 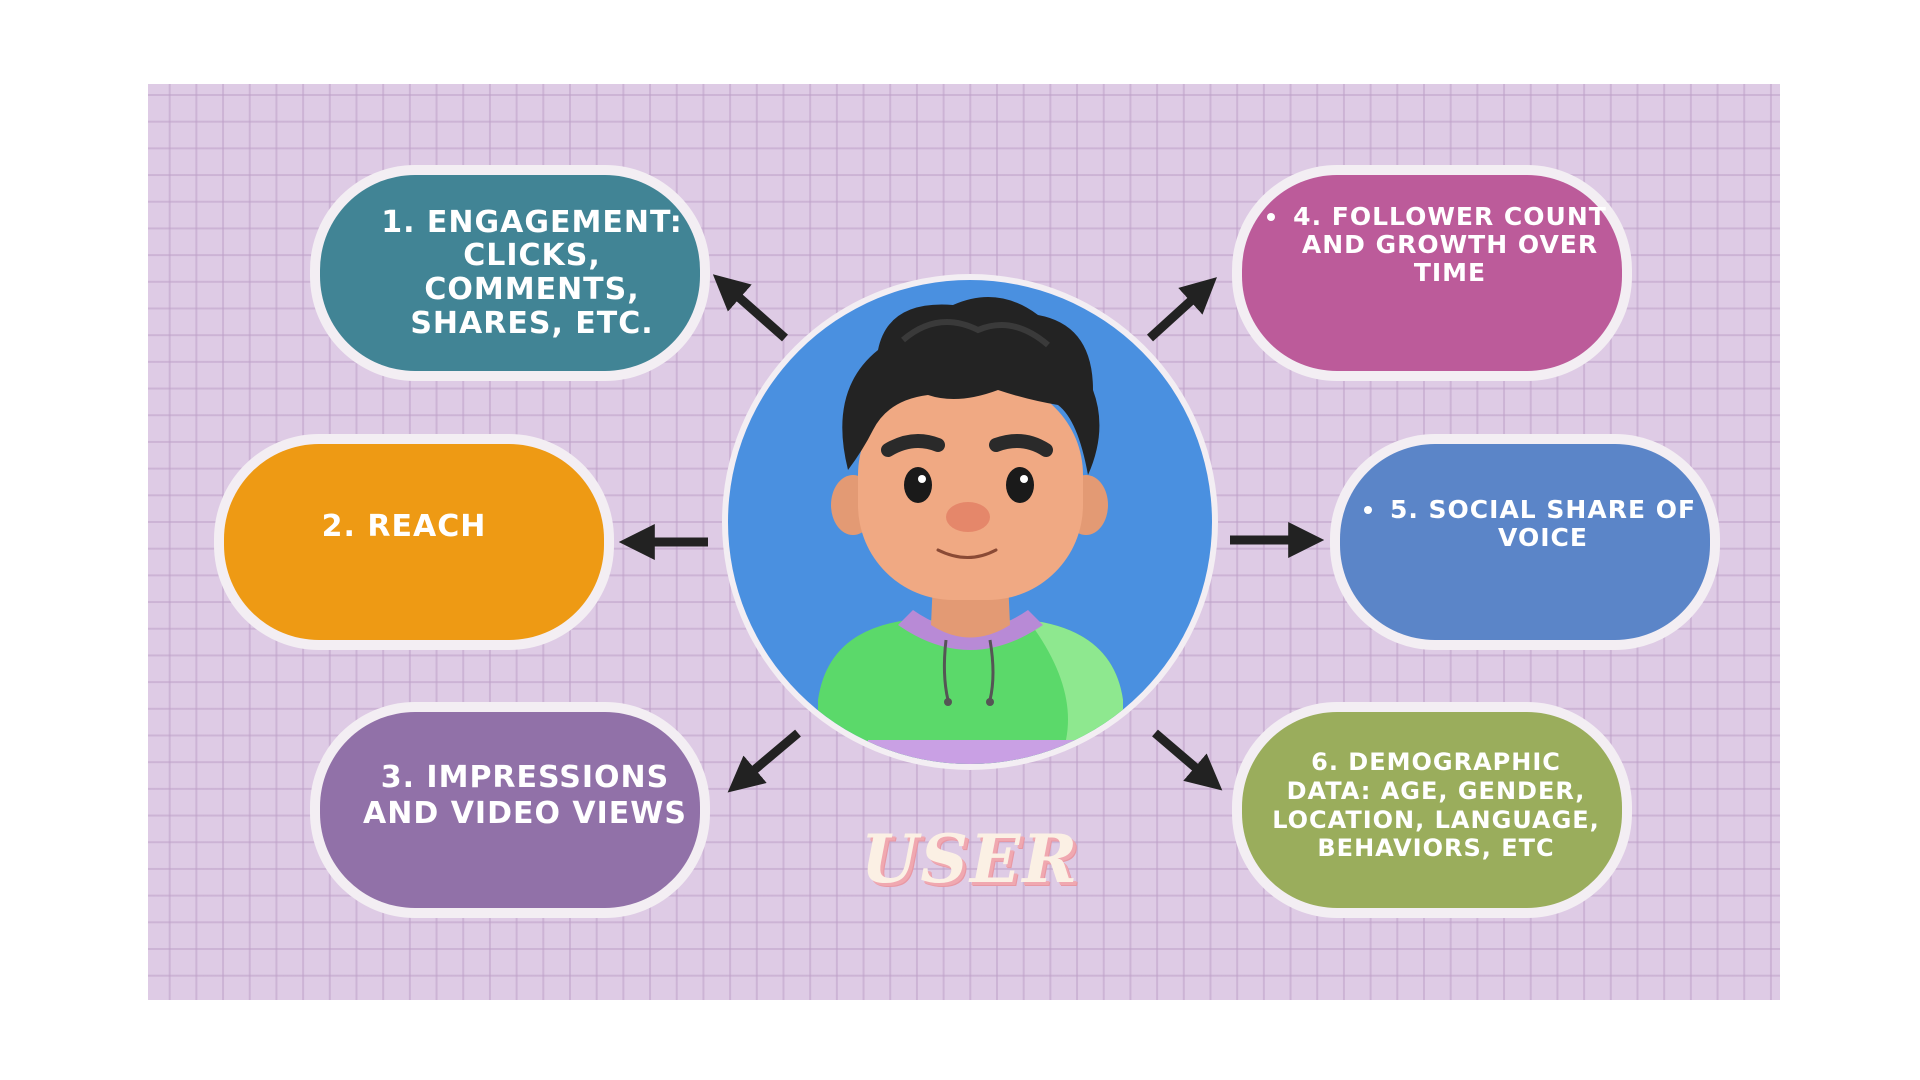 I want to click on arrow-to-demographic, so click(x=1187, y=760).